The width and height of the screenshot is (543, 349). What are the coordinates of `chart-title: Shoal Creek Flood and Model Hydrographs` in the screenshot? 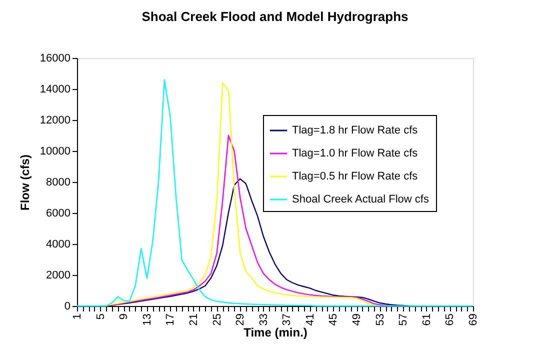 It's located at (275, 16).